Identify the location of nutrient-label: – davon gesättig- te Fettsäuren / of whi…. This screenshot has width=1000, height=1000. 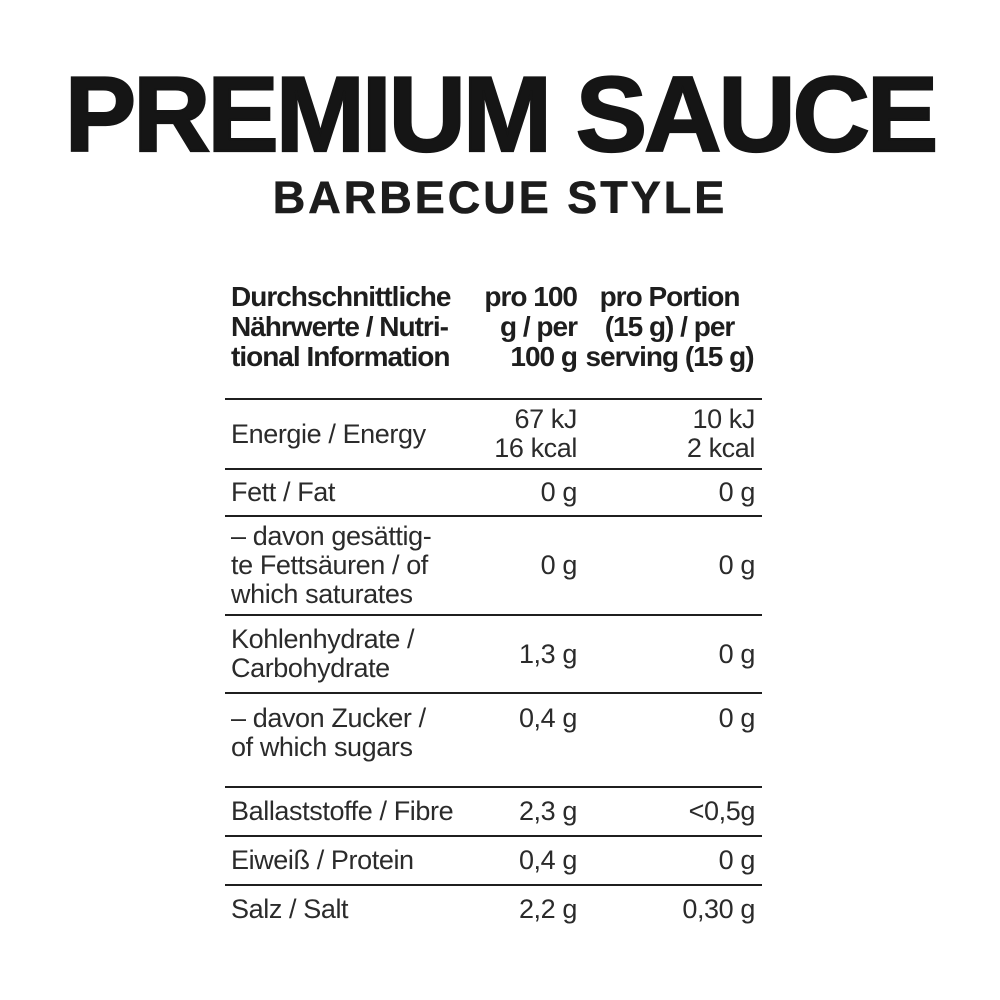
(331, 565).